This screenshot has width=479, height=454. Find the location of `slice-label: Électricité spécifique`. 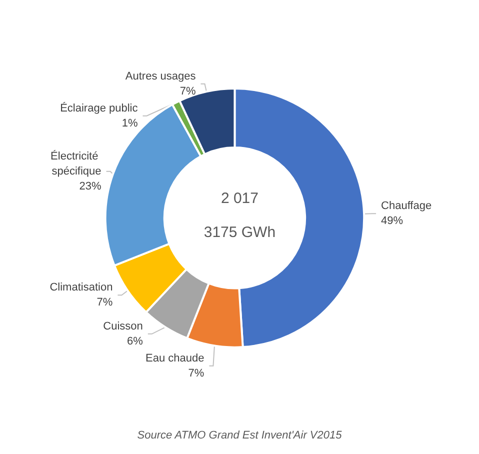

slice-label: Électricité spécifique is located at coordinates (76, 163).